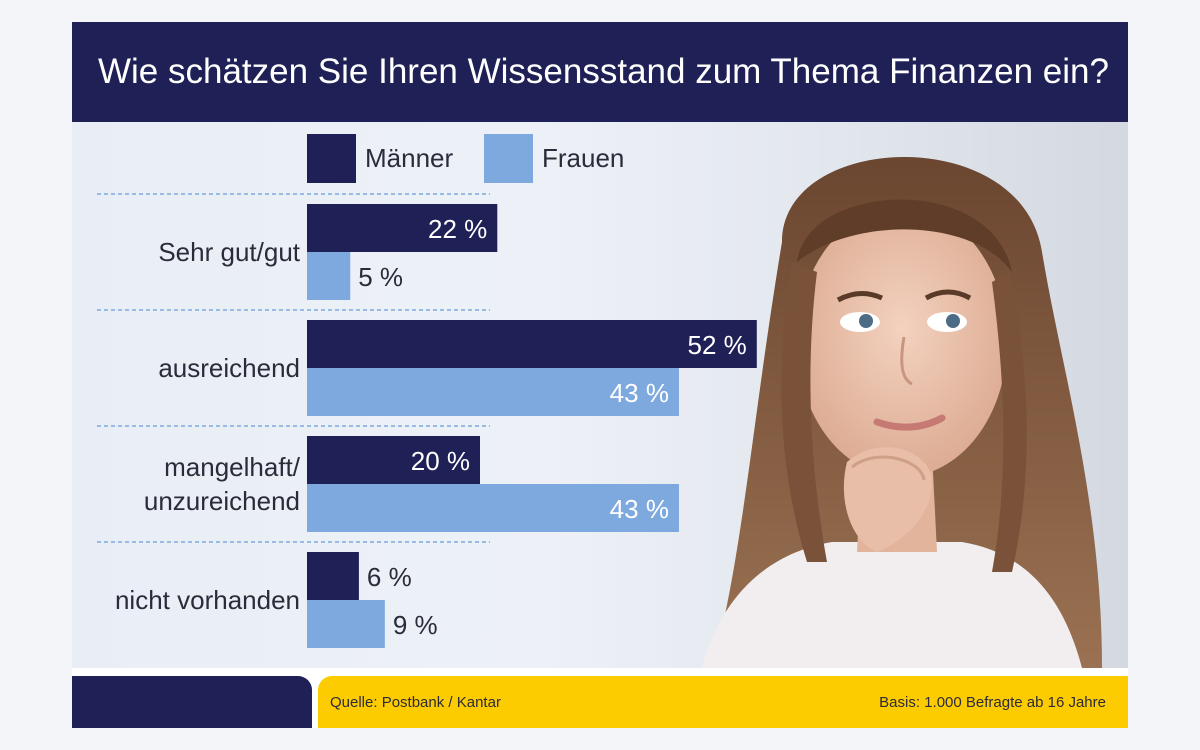 This screenshot has height=750, width=1200. I want to click on footer-accent-block, so click(192, 702).